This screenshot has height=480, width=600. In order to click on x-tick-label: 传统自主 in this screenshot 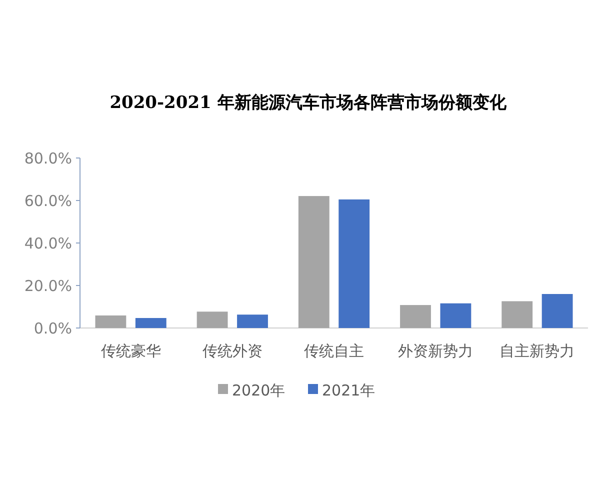, I will do `click(334, 351)`.